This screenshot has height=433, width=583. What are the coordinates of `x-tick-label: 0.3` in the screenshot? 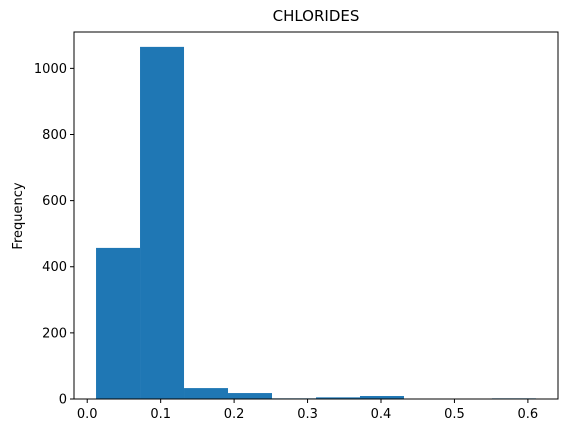 It's located at (307, 414).